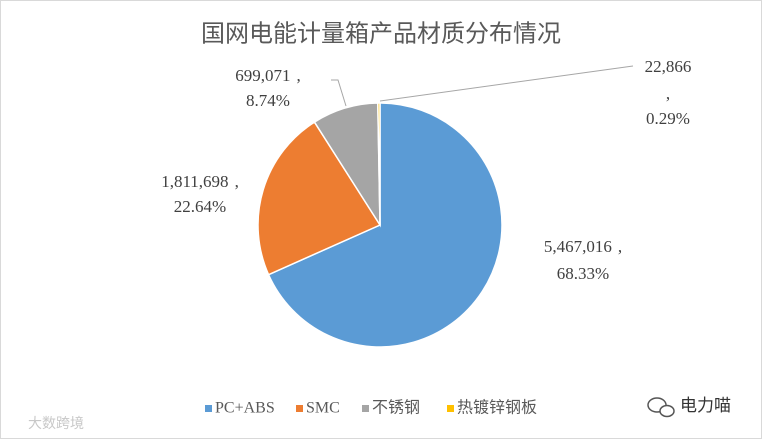 This screenshot has height=439, width=762. Describe the element at coordinates (56, 424) in the screenshot. I see `watermark: 大数跨境` at that location.